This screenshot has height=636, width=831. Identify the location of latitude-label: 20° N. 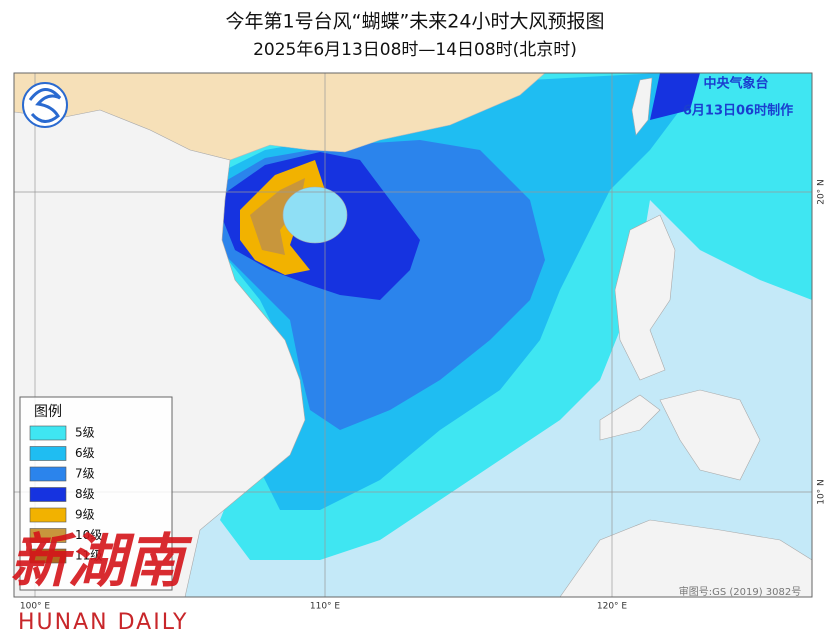
(822, 192).